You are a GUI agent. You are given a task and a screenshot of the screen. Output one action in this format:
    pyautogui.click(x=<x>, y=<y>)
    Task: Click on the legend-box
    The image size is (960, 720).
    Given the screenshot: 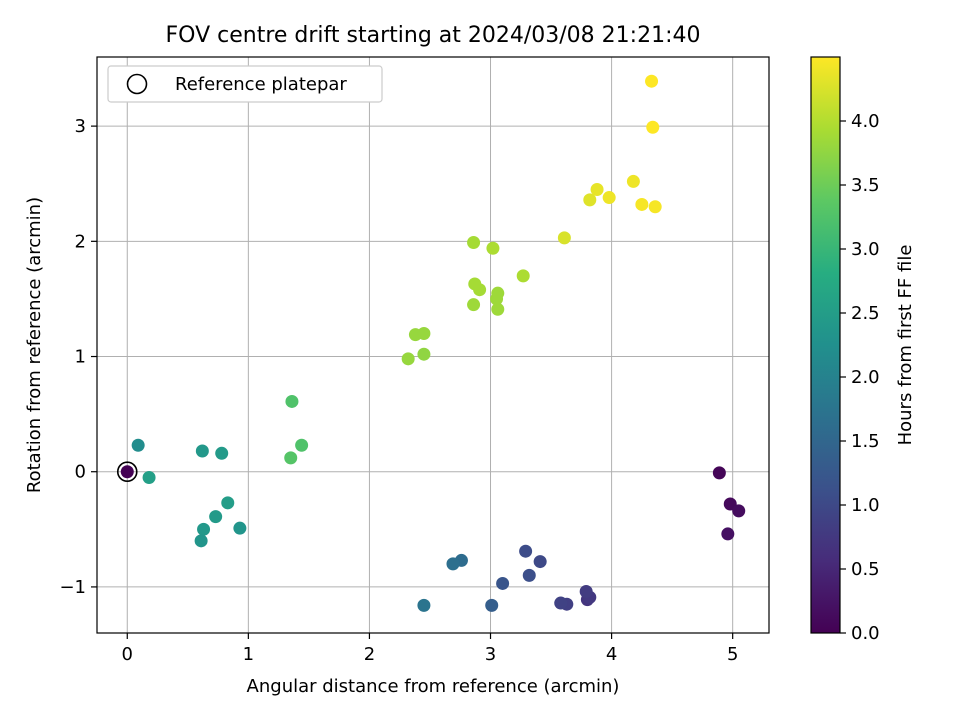 What is the action you would take?
    pyautogui.click(x=245, y=84)
    